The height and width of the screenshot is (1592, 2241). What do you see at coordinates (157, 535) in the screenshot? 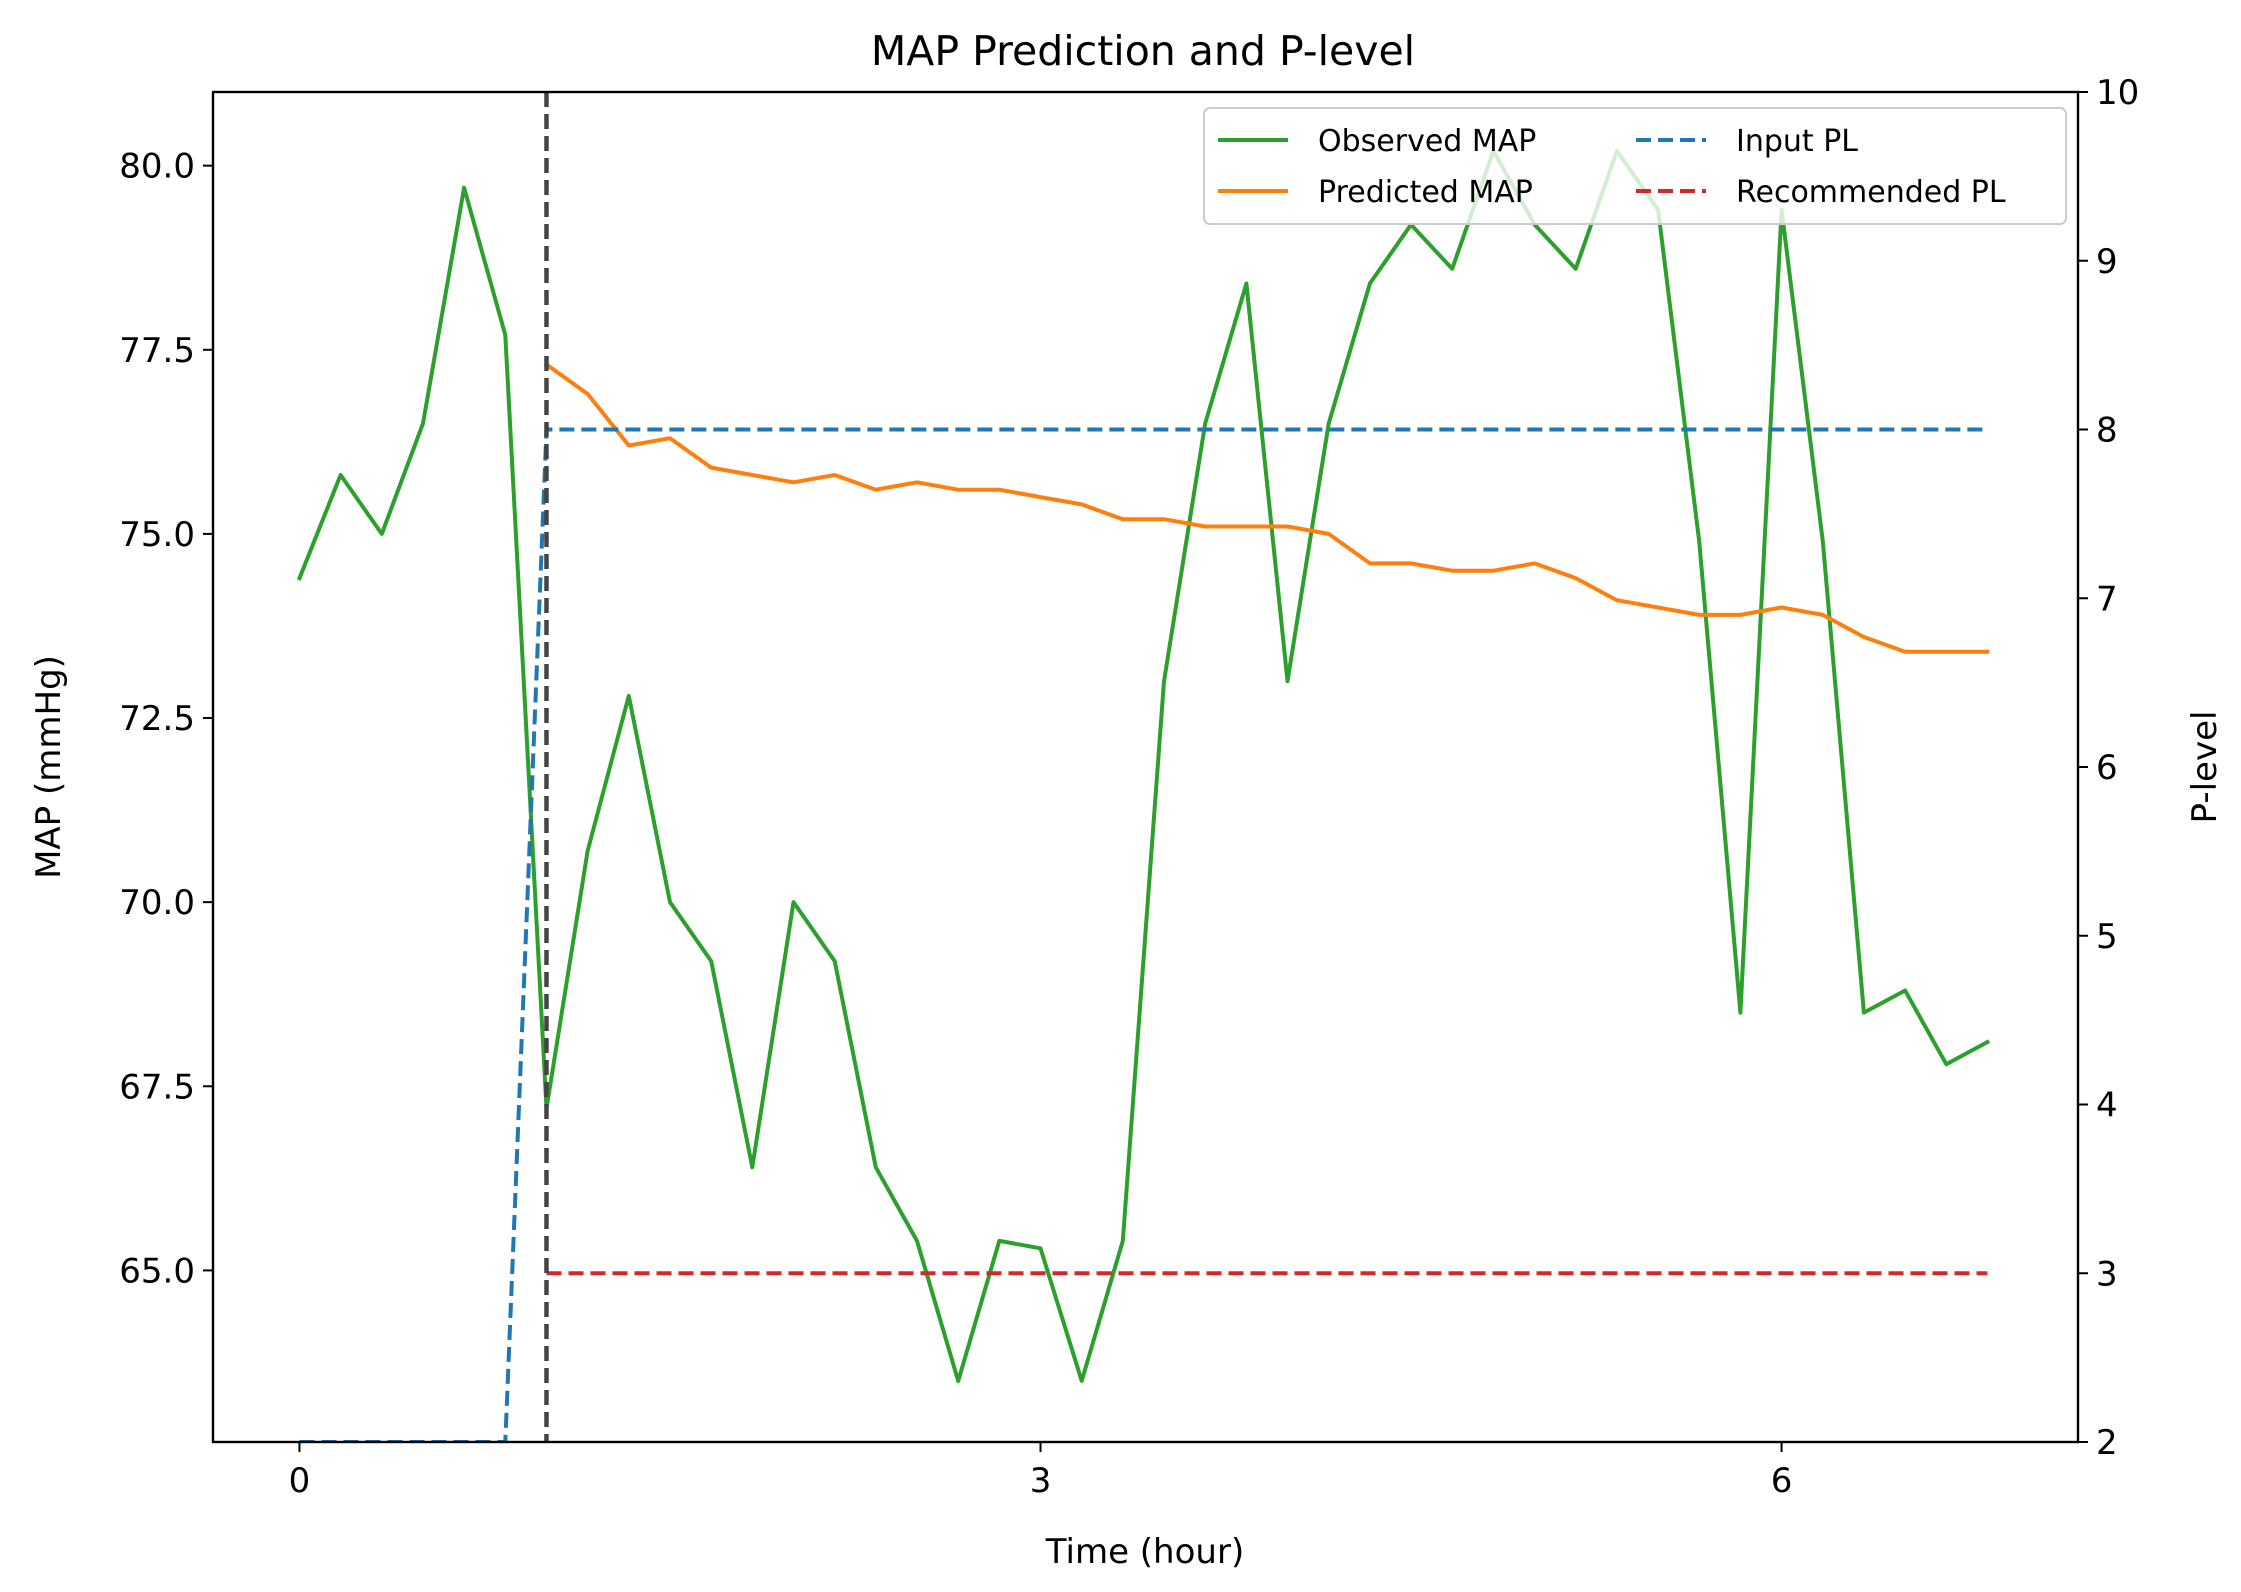
I see `y-tick-label: 75.0` at bounding box center [157, 535].